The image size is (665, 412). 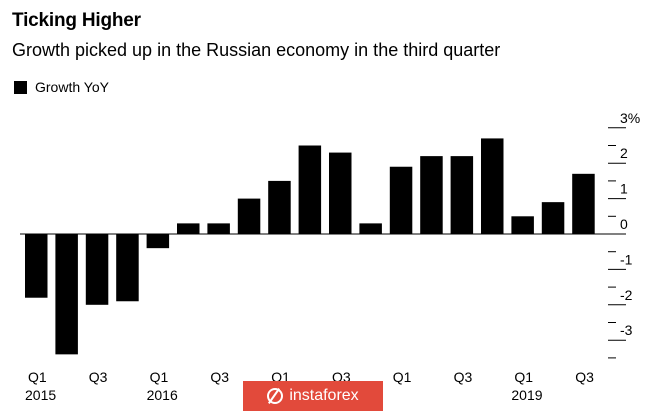 I want to click on bar-q2-2017, so click(x=310, y=189).